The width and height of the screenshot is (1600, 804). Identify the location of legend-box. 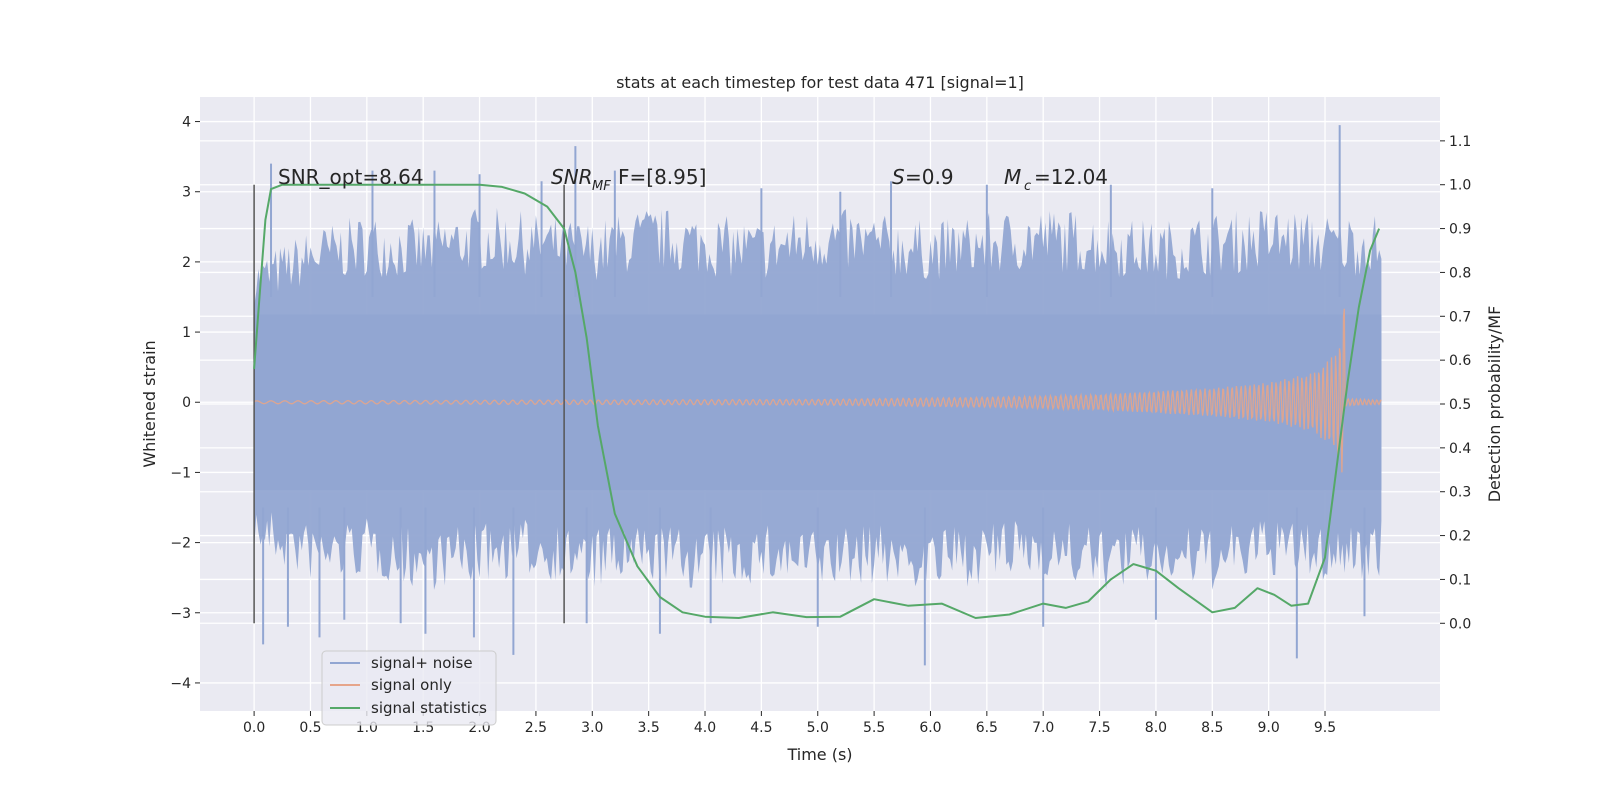
(409, 688).